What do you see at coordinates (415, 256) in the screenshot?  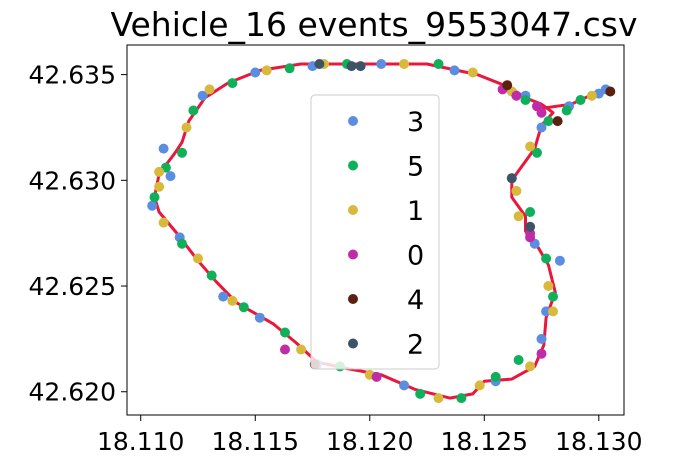 I see `legend-label: 0` at bounding box center [415, 256].